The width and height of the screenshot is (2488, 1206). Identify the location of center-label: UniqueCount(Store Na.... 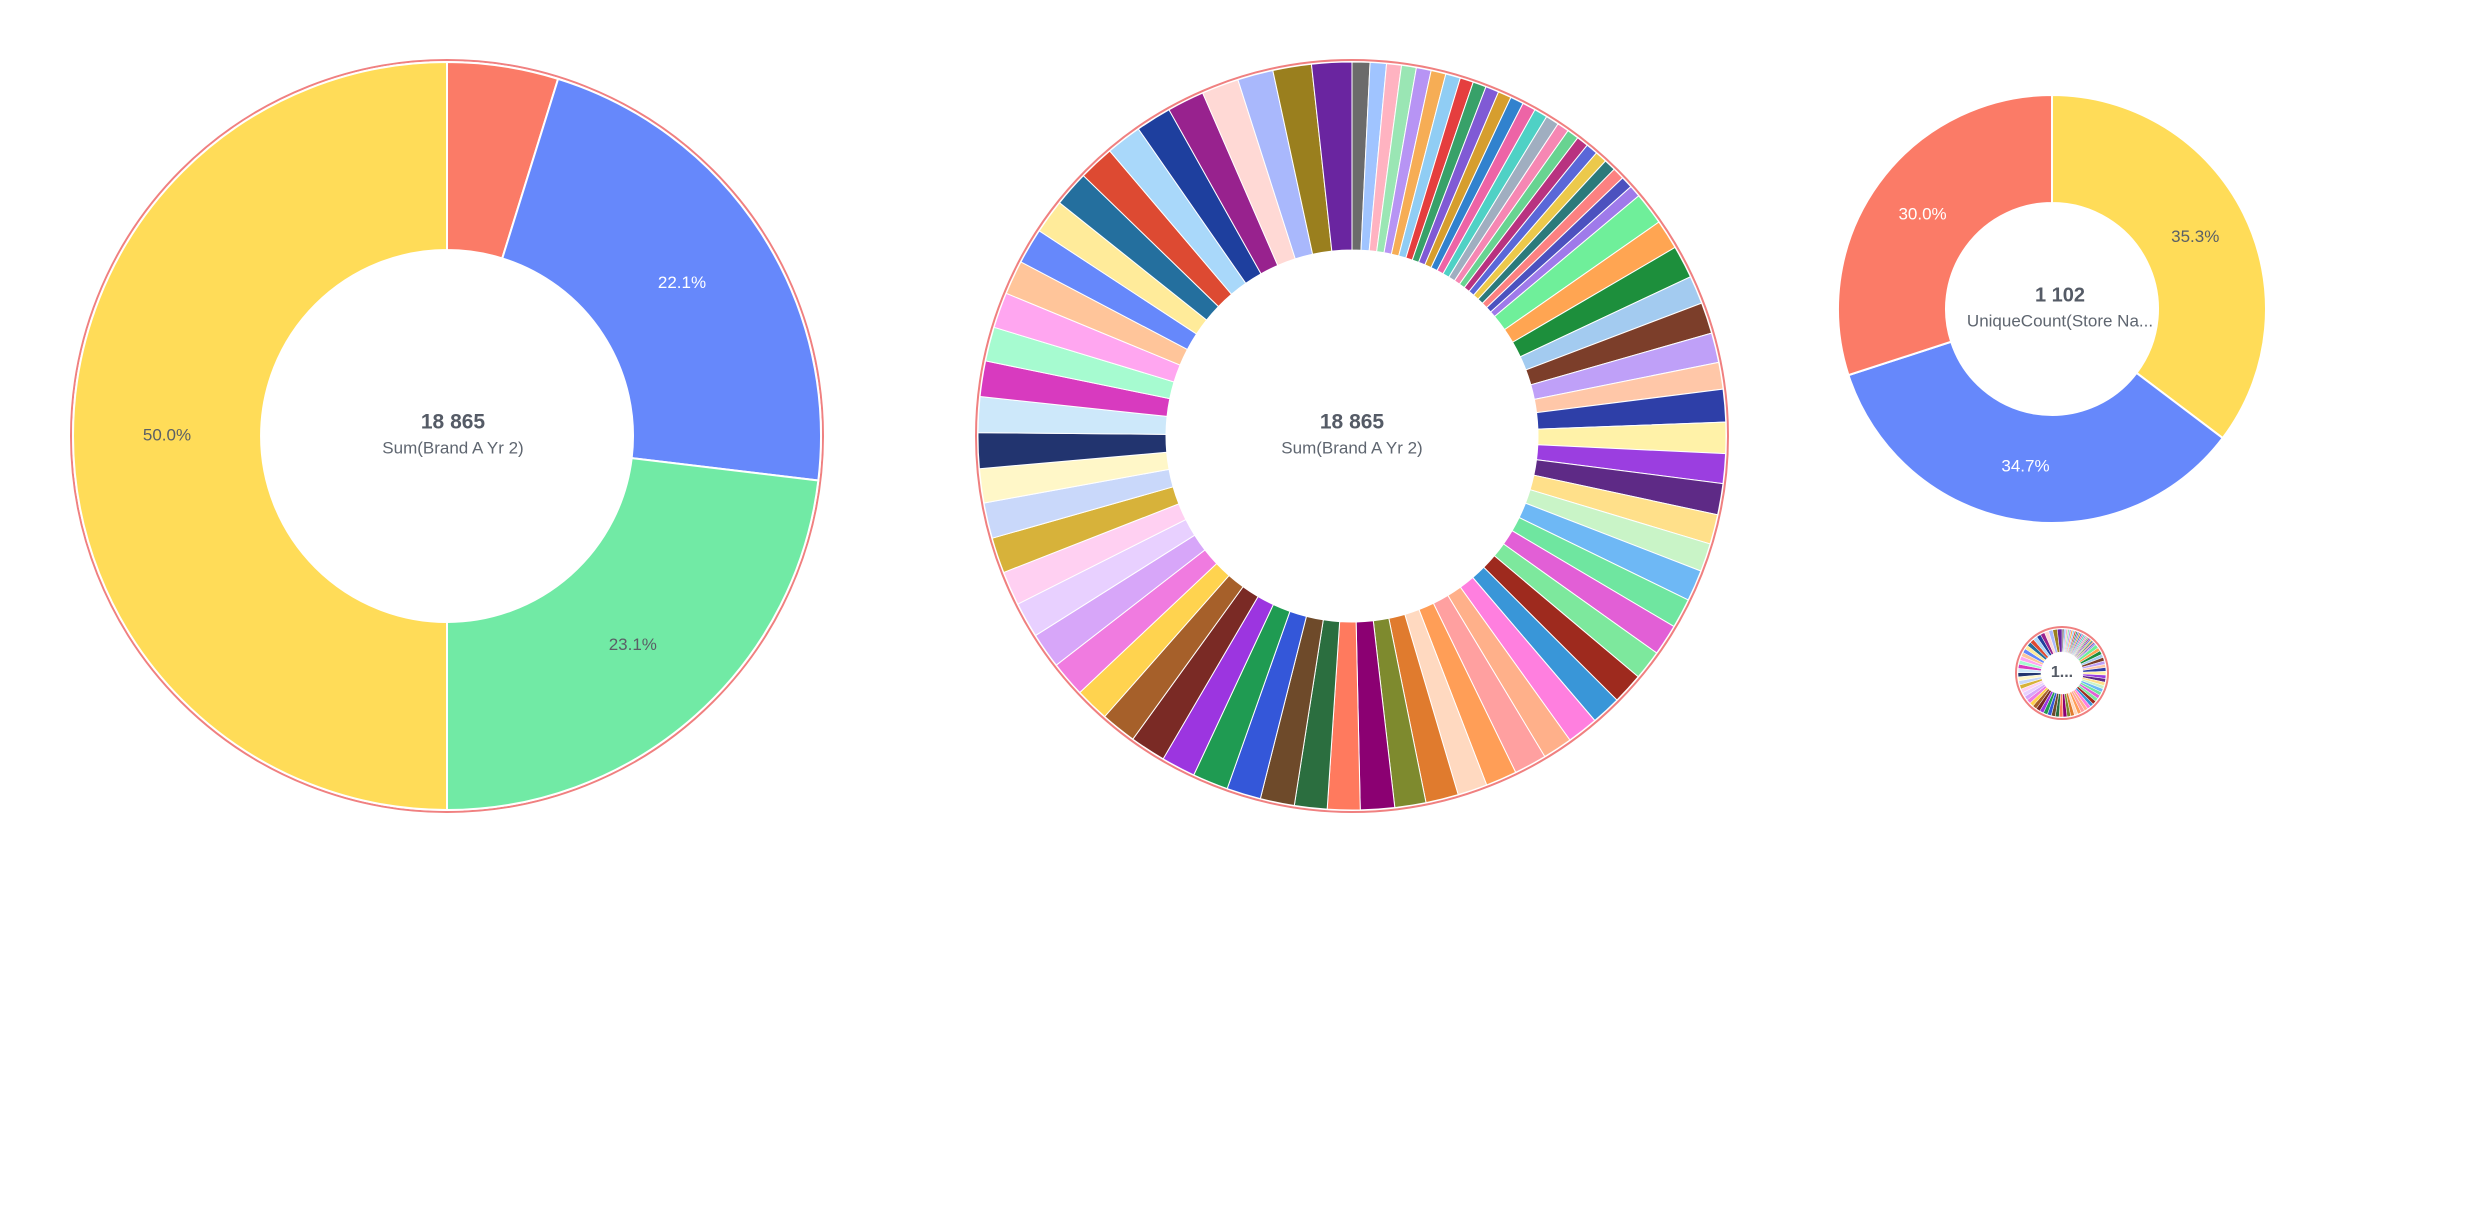
(2060, 320).